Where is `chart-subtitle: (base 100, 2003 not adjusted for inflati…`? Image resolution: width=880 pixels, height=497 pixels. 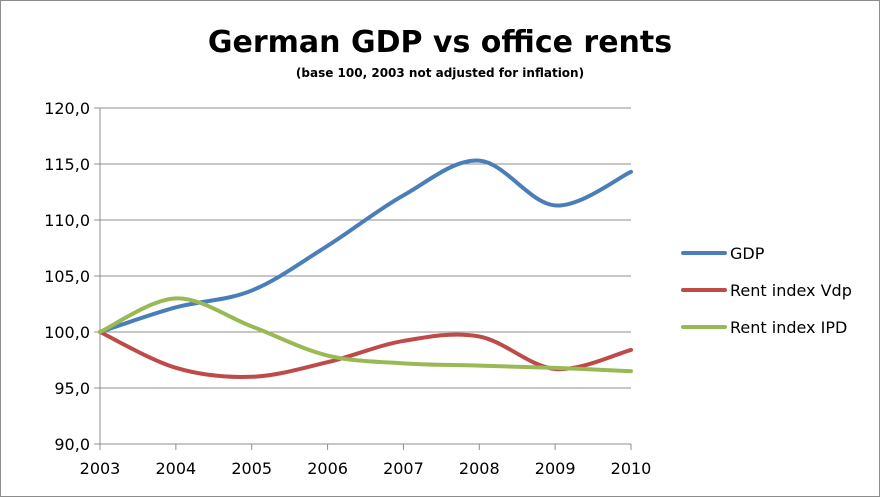 chart-subtitle: (base 100, 2003 not adjusted for inflati… is located at coordinates (440, 73).